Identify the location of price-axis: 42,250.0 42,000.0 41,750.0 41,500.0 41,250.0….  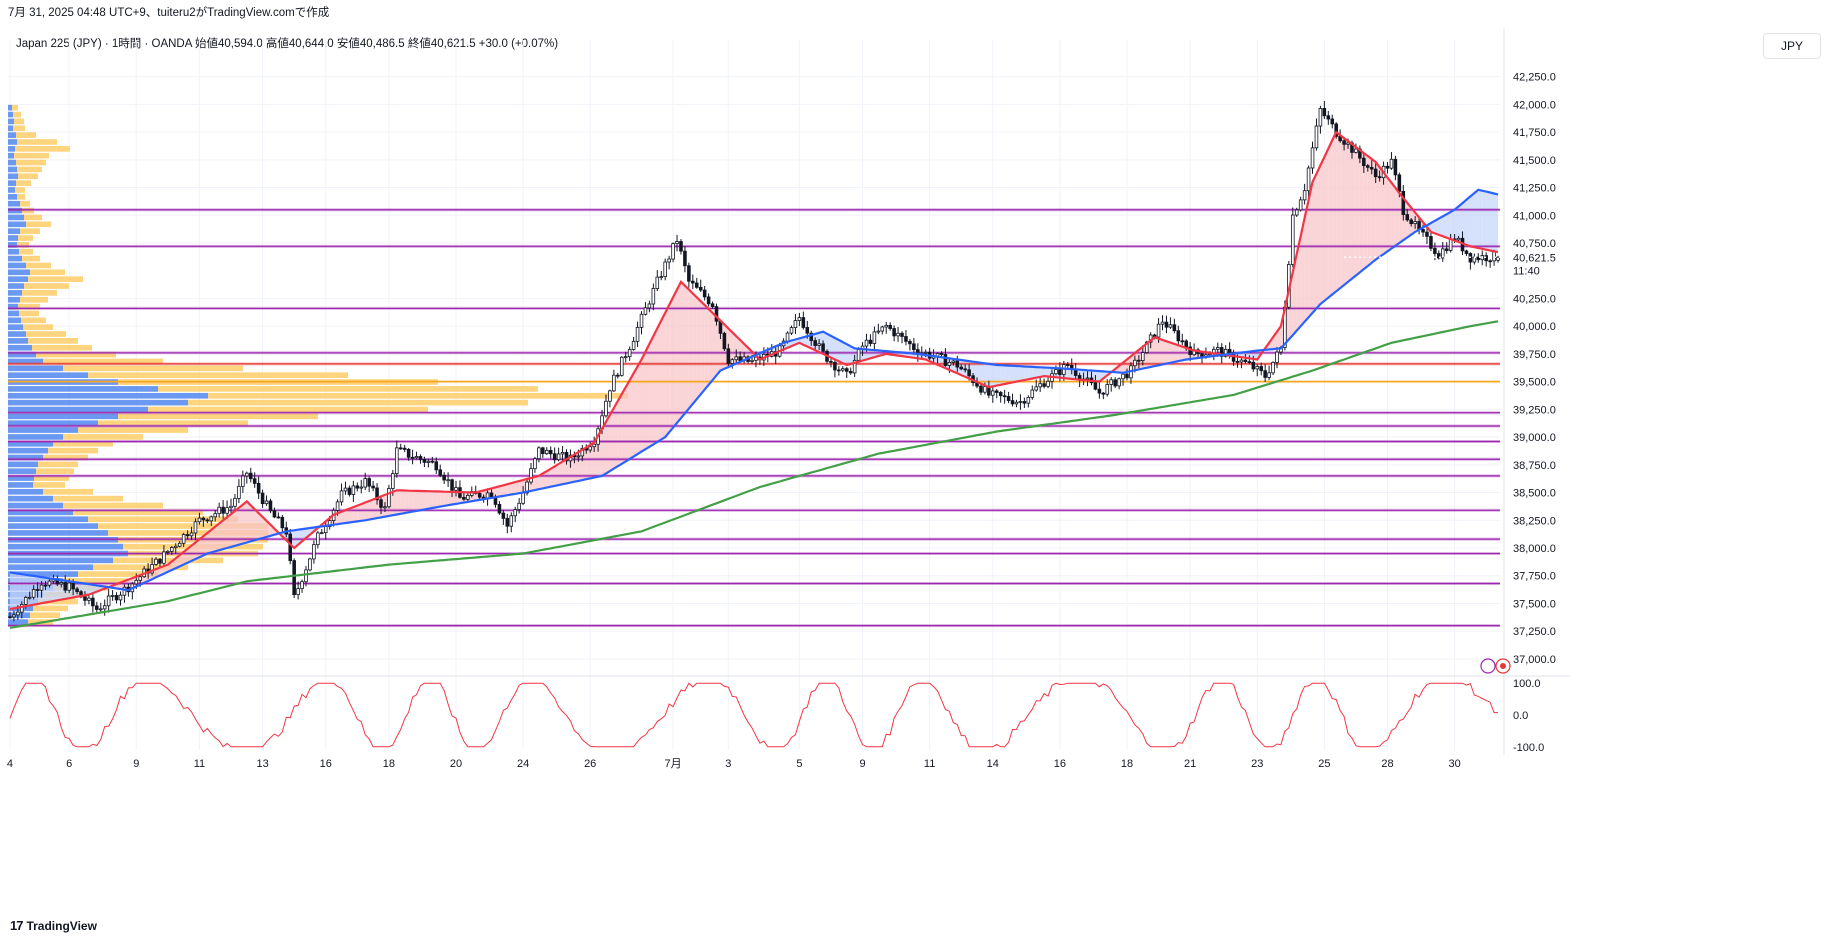
(1537, 369).